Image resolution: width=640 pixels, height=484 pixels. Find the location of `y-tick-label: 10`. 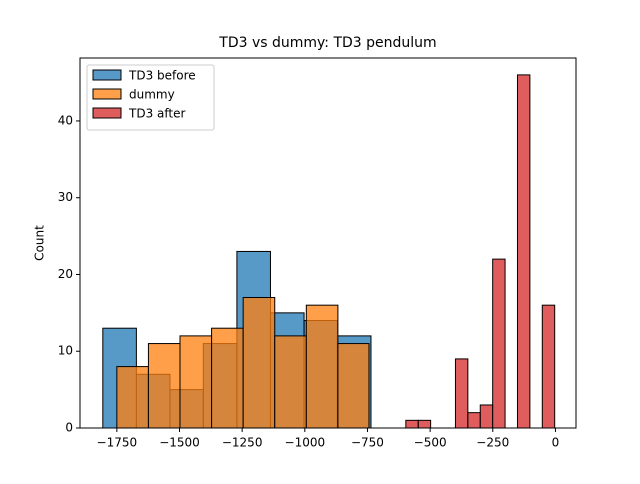

y-tick-label: 10 is located at coordinates (65, 351).